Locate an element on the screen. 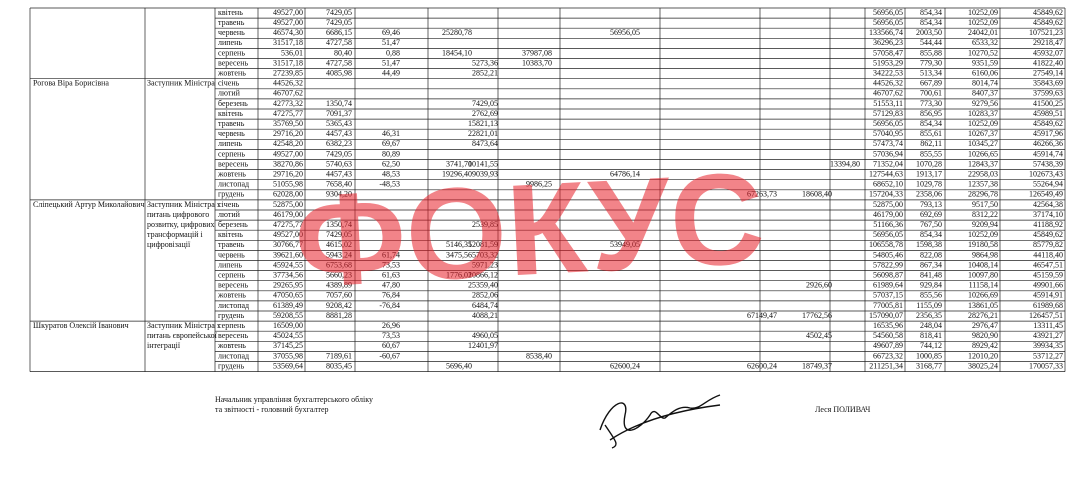 The image size is (1088, 490). amount: 22821,01 is located at coordinates (483, 133).